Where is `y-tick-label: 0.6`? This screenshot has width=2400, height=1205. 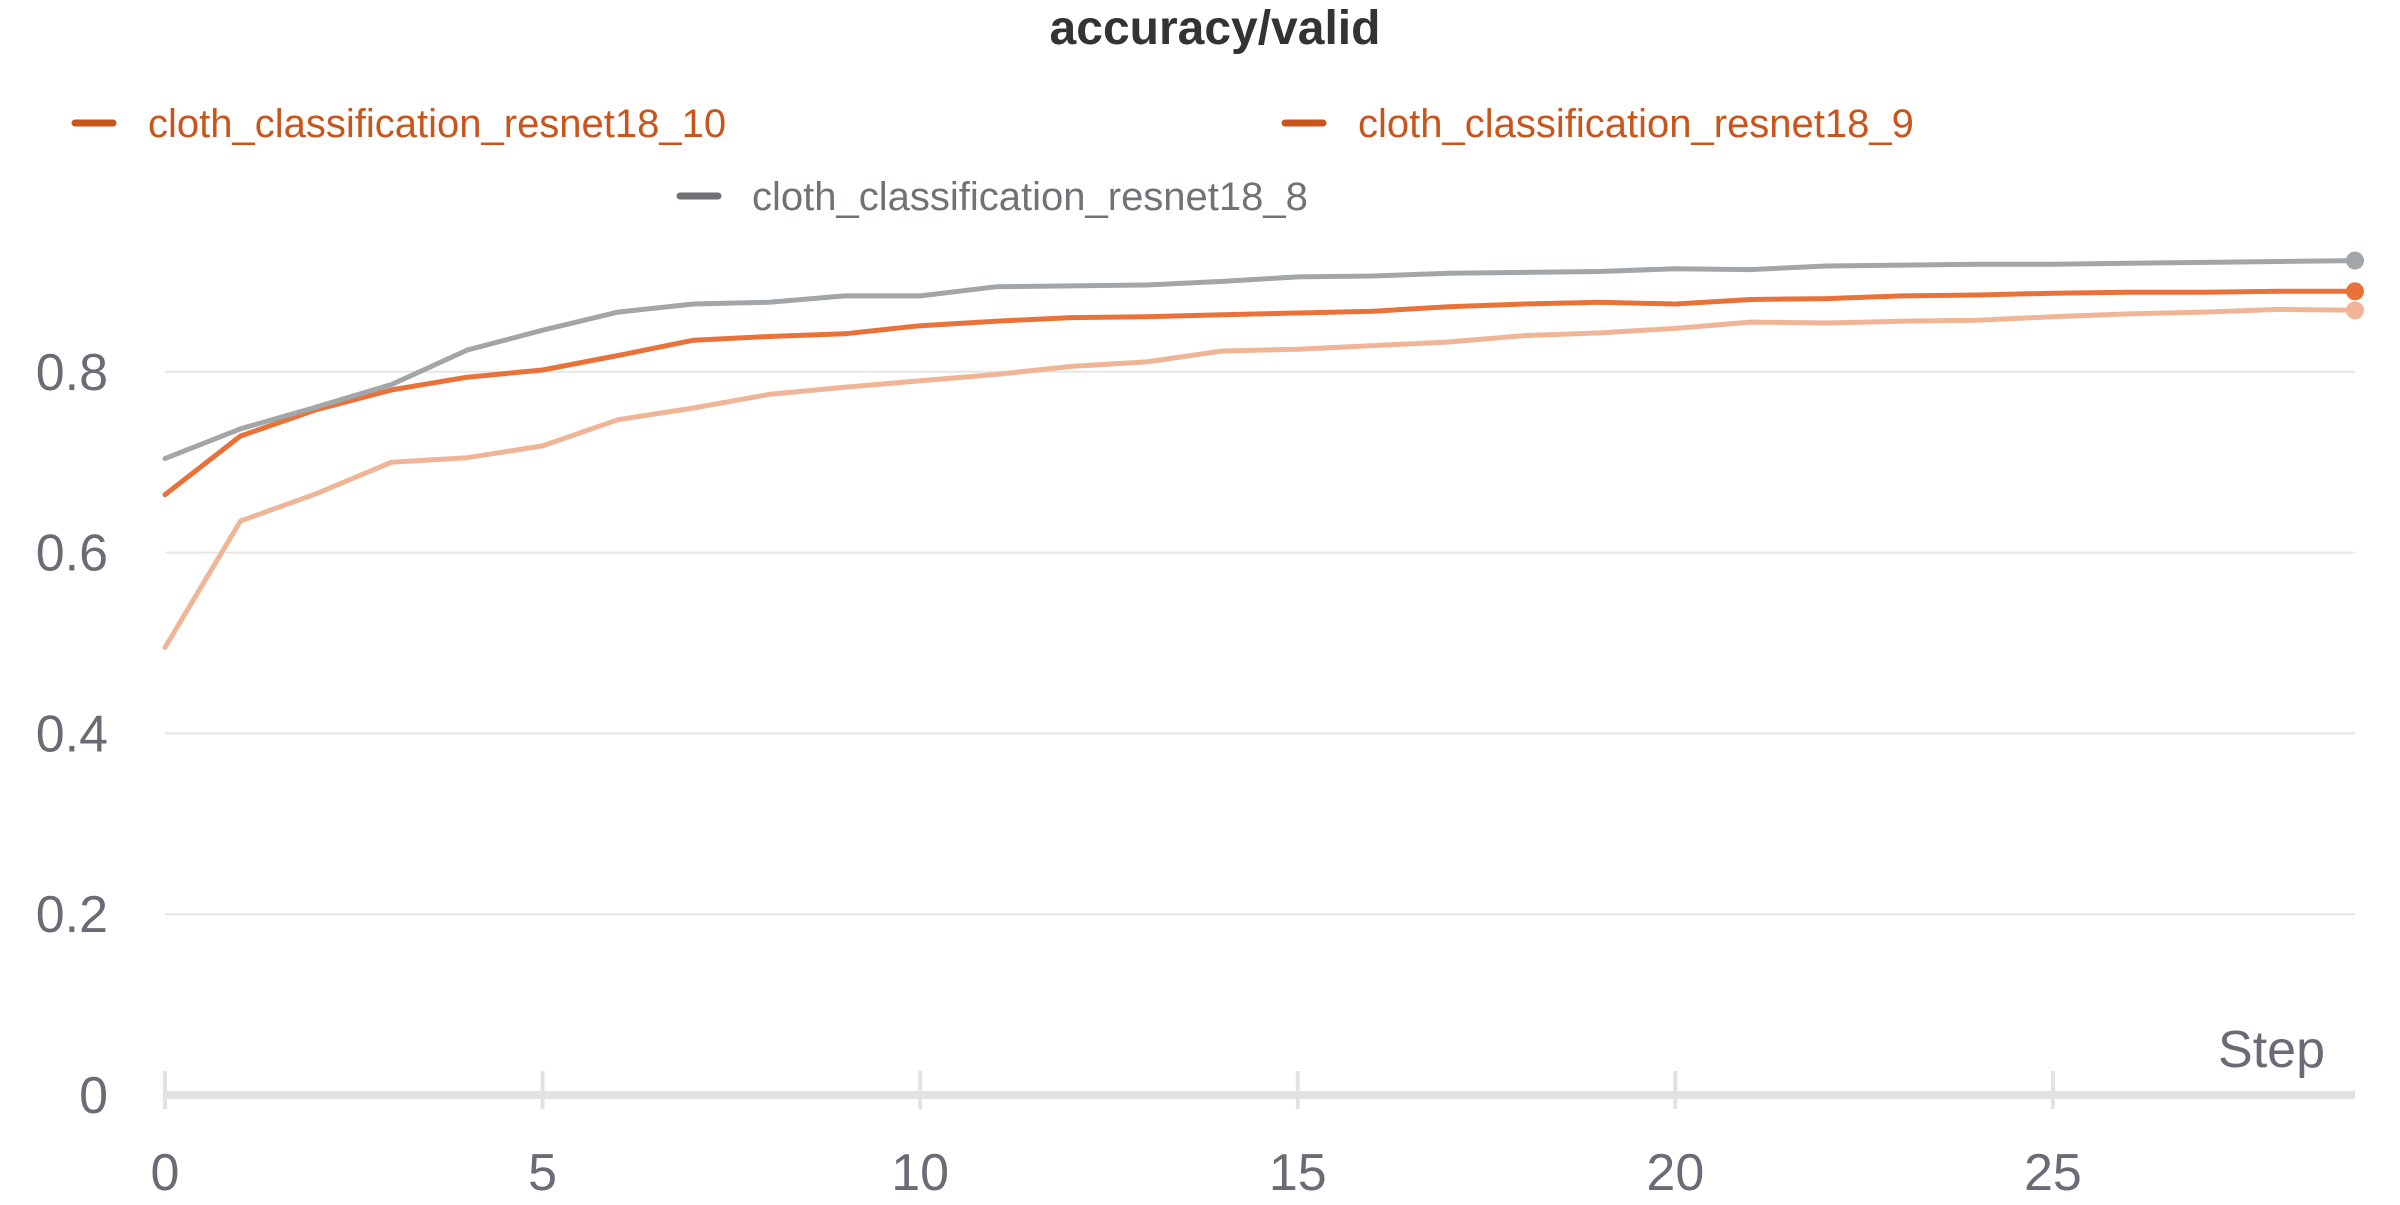
y-tick-label: 0.6 is located at coordinates (72, 554).